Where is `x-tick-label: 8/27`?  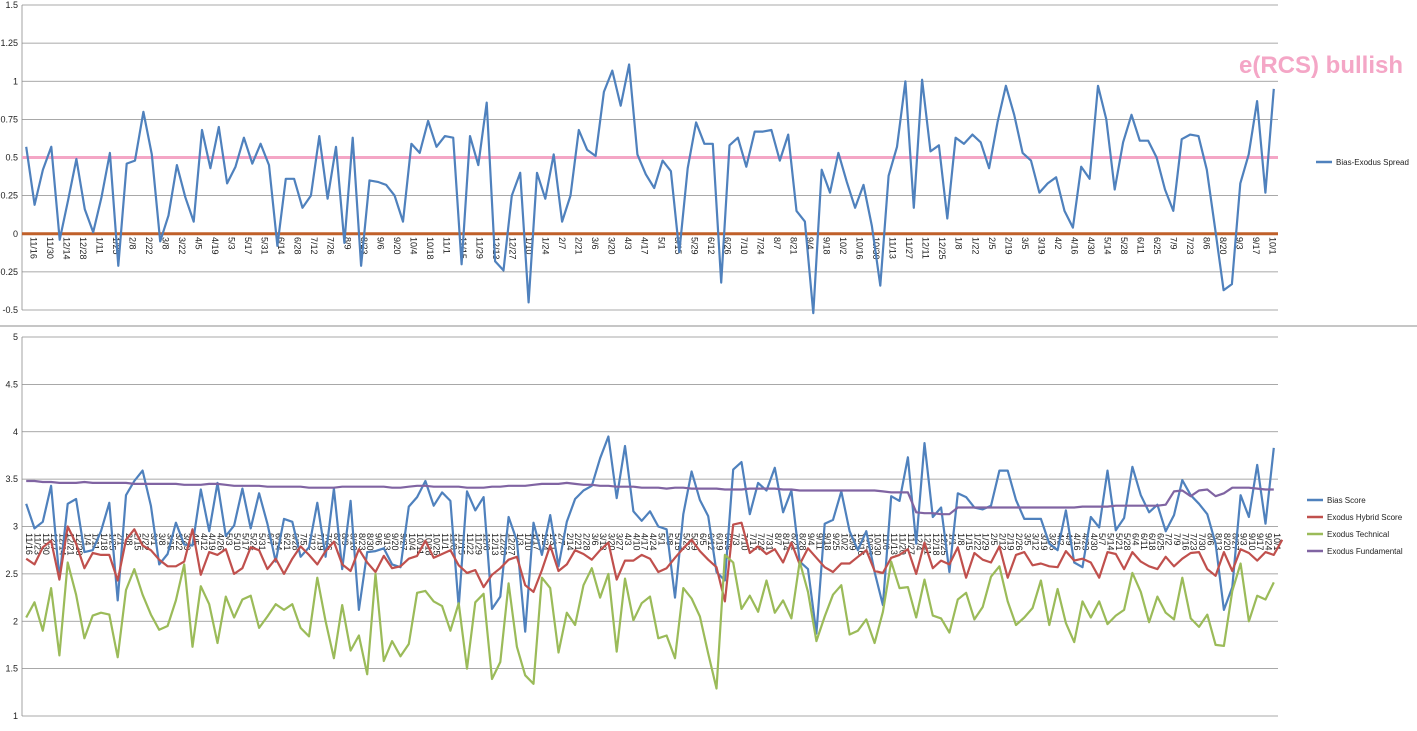
x-tick-label: 8/27 is located at coordinates (1235, 542).